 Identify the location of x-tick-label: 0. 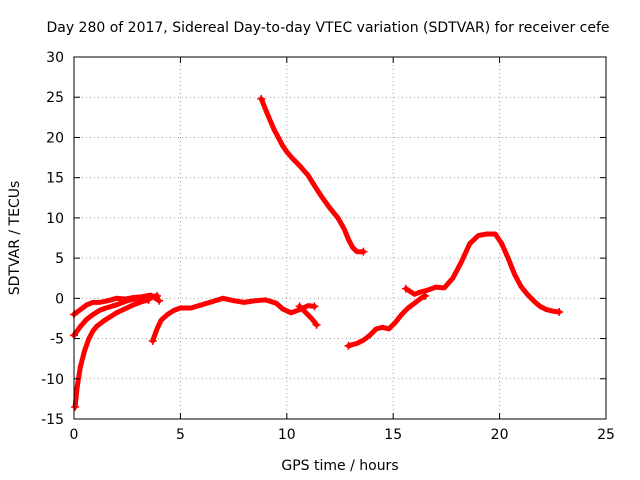
(74, 435).